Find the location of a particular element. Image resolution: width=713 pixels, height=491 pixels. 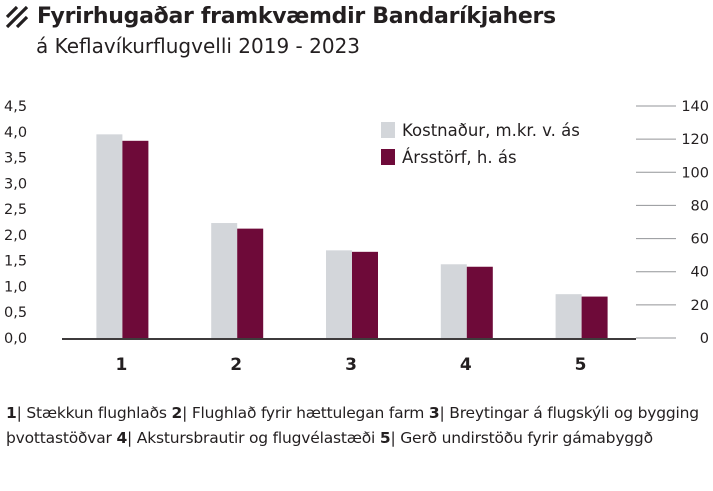

footnote-text: | Flughlað fyrir hættulegan farm is located at coordinates (305, 413).